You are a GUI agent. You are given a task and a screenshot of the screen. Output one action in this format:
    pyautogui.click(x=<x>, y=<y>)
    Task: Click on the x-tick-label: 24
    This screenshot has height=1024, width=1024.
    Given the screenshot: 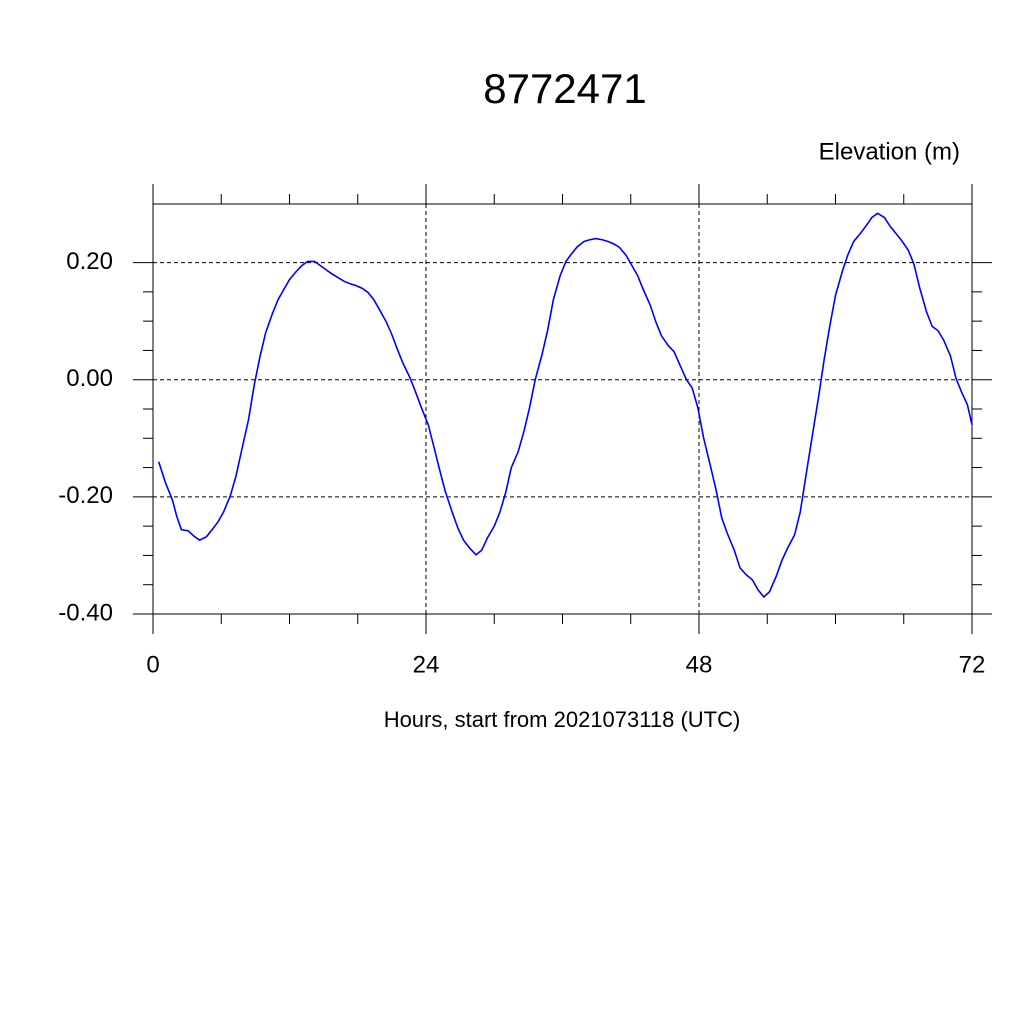 What is the action you would take?
    pyautogui.click(x=426, y=664)
    